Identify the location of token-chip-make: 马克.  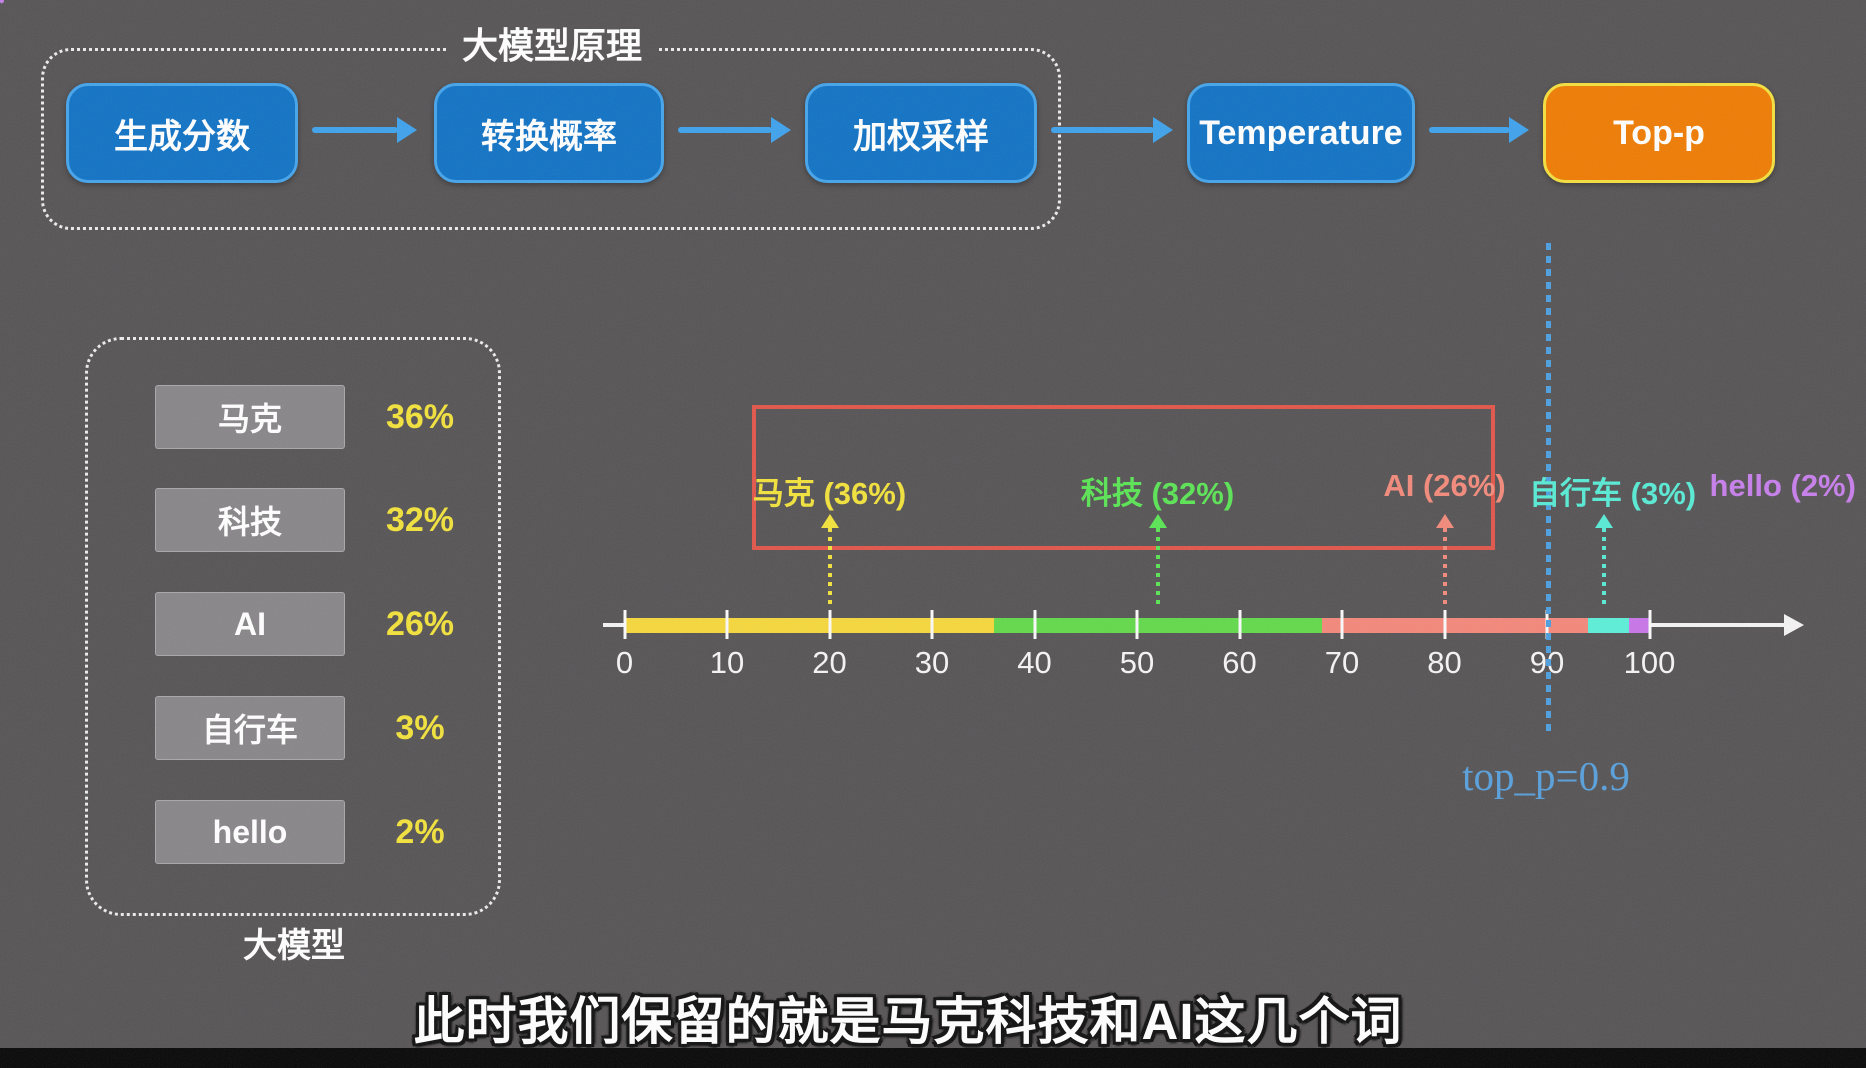
(250, 417).